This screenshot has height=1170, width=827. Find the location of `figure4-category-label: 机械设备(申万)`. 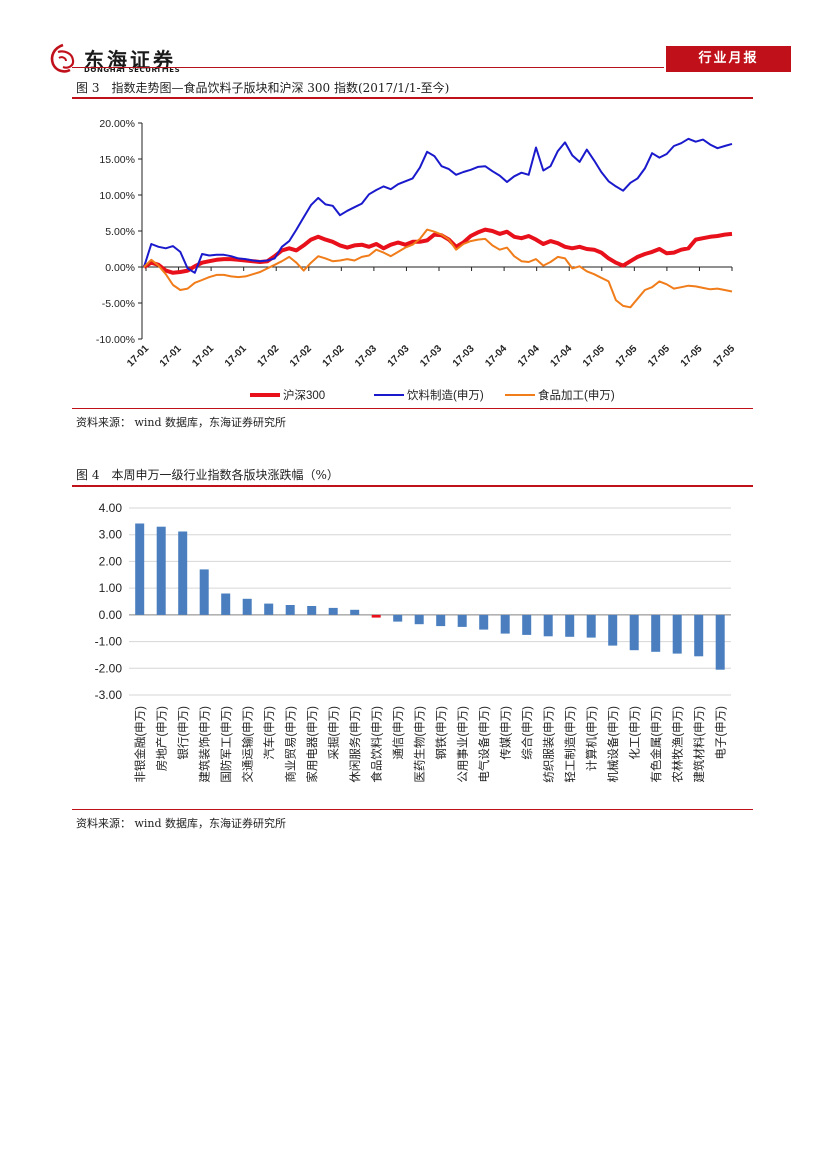

figure4-category-label: 机械设备(申万) is located at coordinates (613, 744).